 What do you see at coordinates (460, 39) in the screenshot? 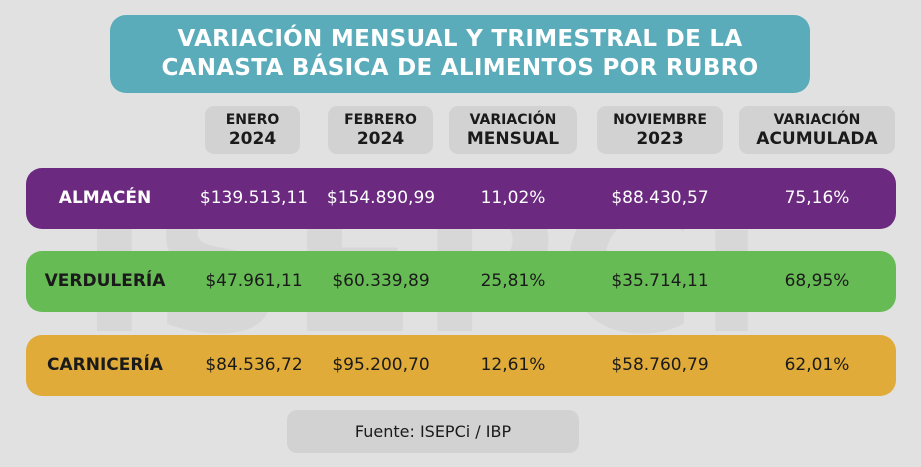
I see `title-line-1: VARIACIÓN MENSUAL Y TRIMESTRAL DE LA` at bounding box center [460, 39].